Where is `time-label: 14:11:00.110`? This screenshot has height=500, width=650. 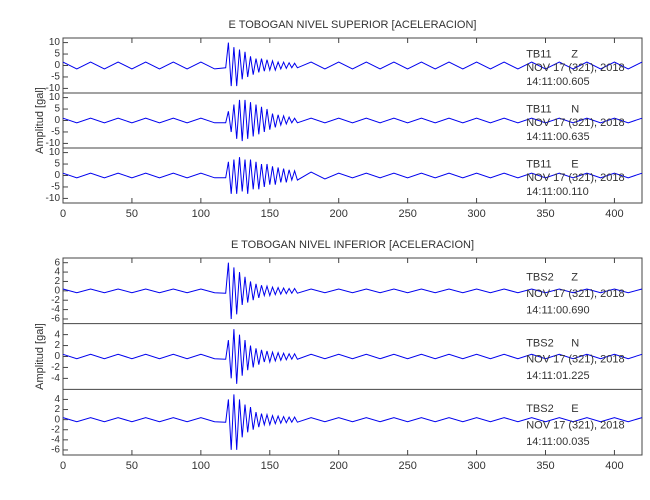
time-label: 14:11:00.110 is located at coordinates (557, 192).